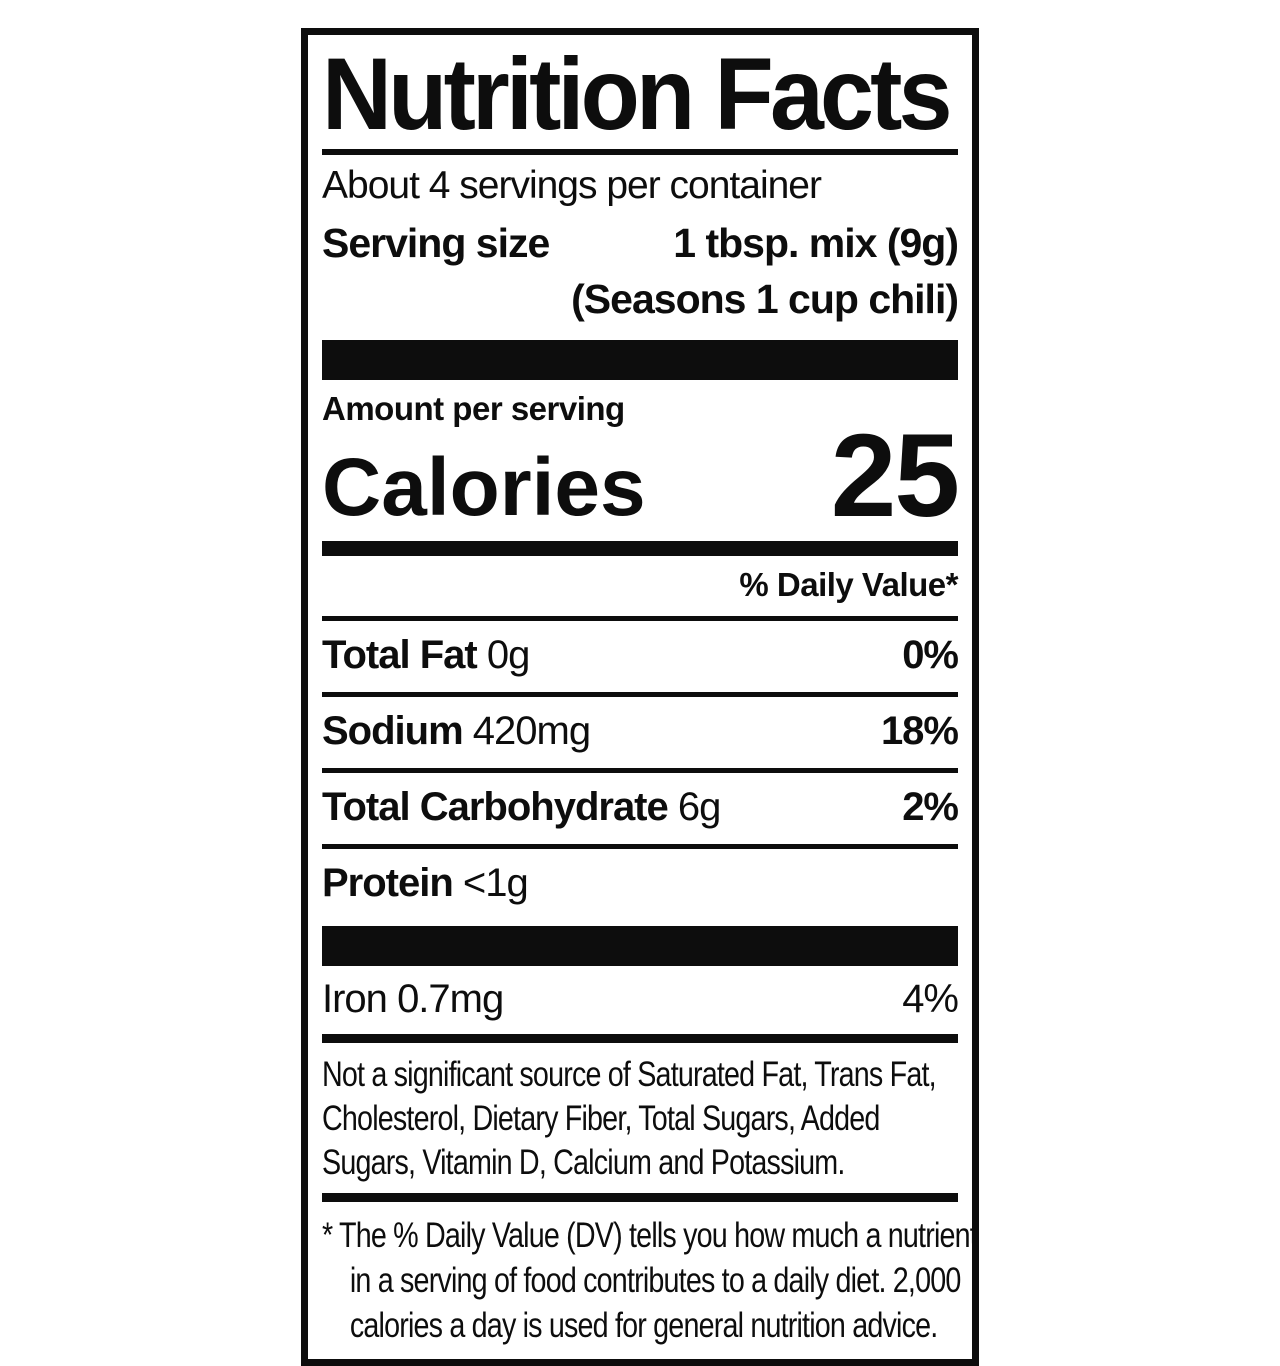 The height and width of the screenshot is (1366, 1280). Describe the element at coordinates (327, 1236) in the screenshot. I see `footnote-marker: *` at that location.